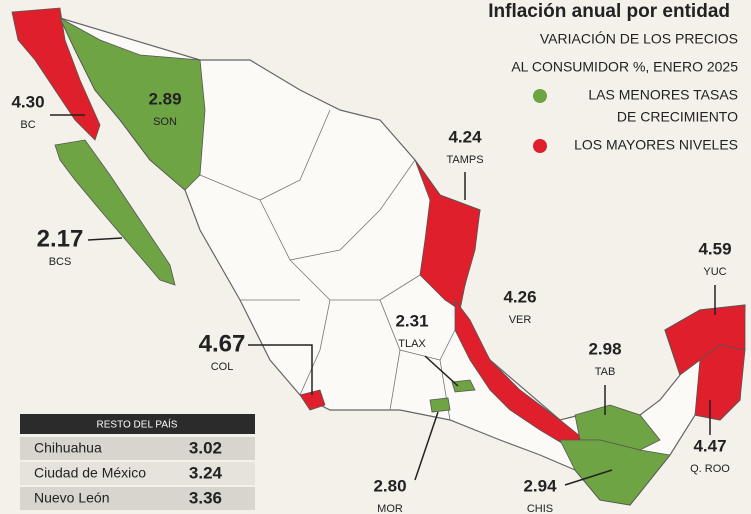 The width and height of the screenshot is (751, 514). What do you see at coordinates (90, 473) in the screenshot?
I see `table-cell: Ciudad de México` at bounding box center [90, 473].